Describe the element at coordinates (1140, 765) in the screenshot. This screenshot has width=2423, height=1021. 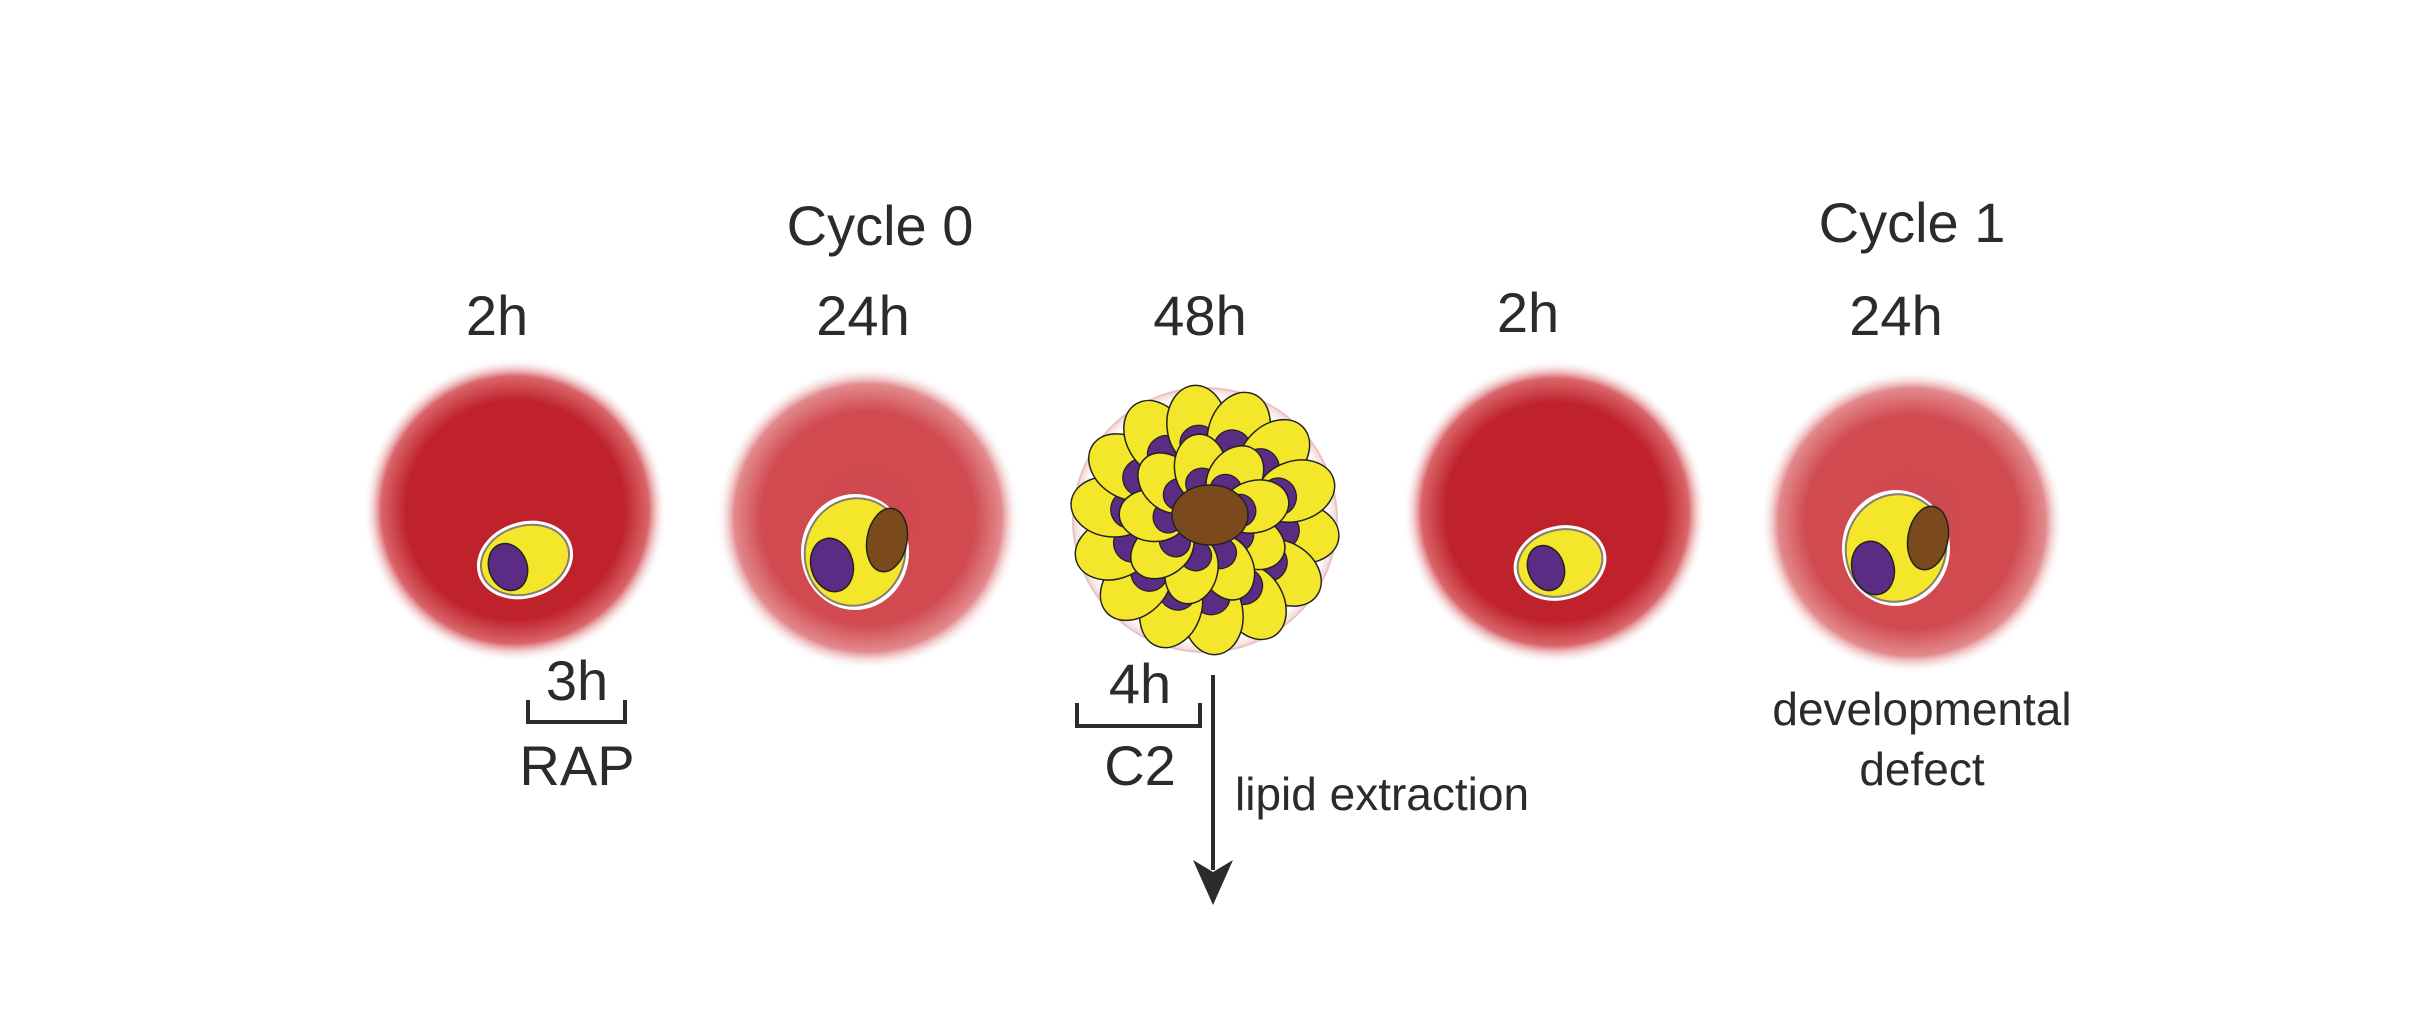
I see `treatment-agent: C2` at that location.